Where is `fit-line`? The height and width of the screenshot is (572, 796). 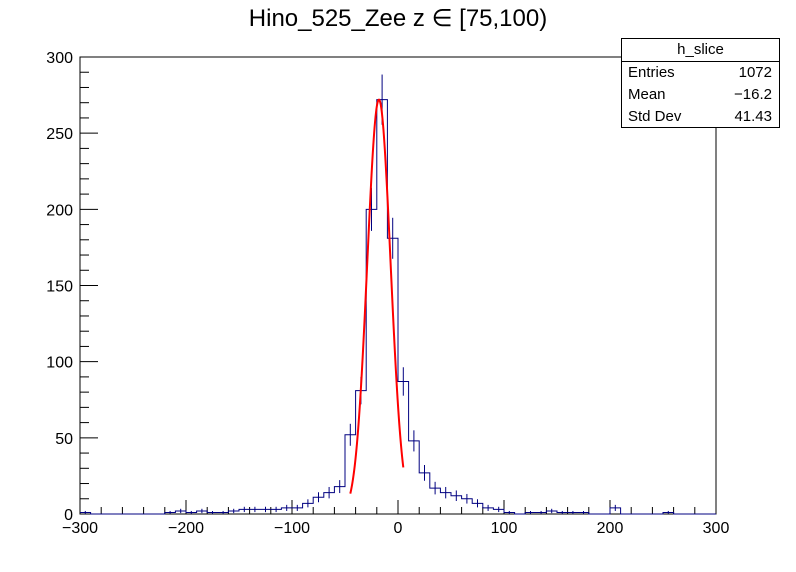 fit-line is located at coordinates (377, 296).